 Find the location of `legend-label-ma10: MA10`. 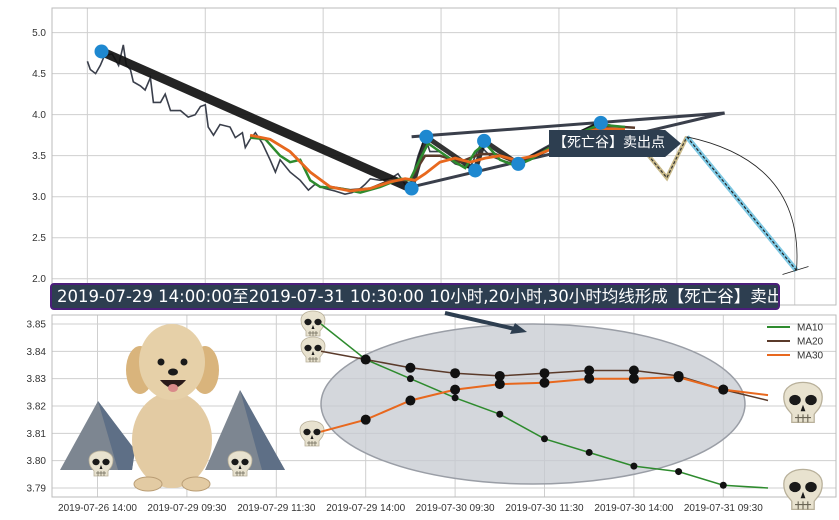

legend-label-ma10: MA10 is located at coordinates (810, 328).